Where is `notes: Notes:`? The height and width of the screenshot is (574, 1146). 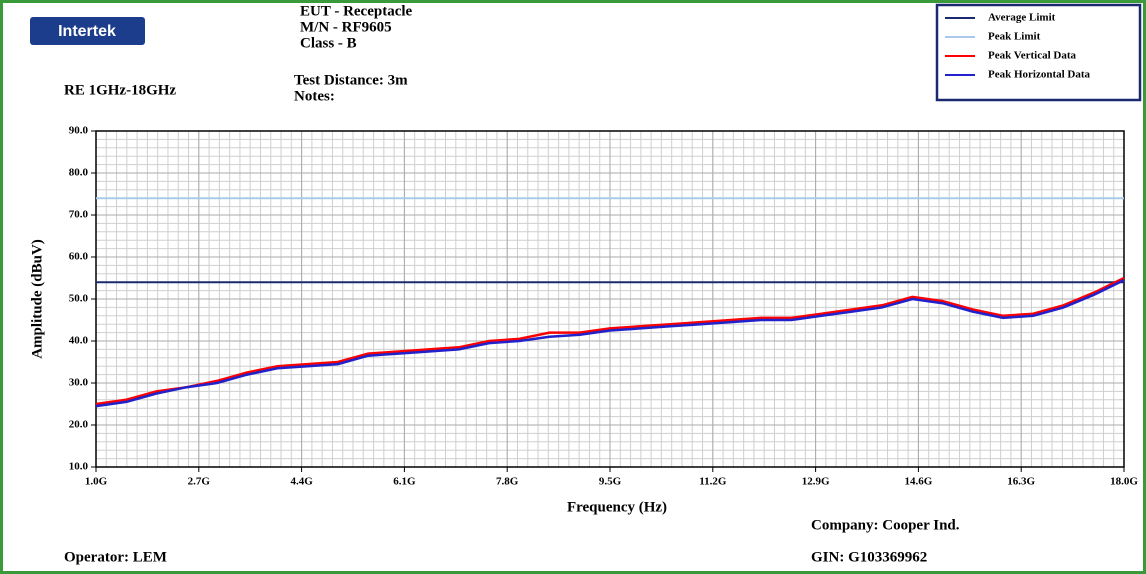
notes: Notes: is located at coordinates (314, 96).